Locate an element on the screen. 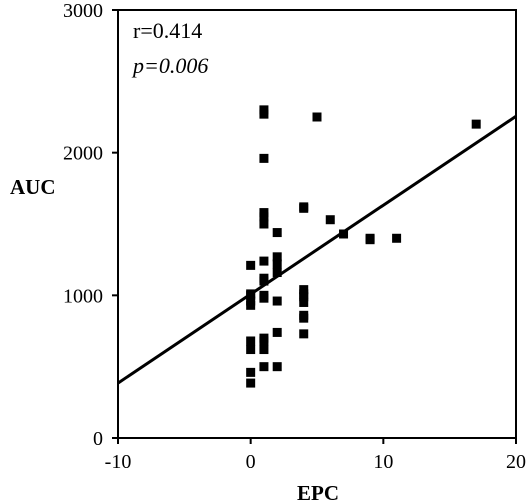 The width and height of the screenshot is (529, 502). p-value-annotation: p=0.006 is located at coordinates (169, 65).